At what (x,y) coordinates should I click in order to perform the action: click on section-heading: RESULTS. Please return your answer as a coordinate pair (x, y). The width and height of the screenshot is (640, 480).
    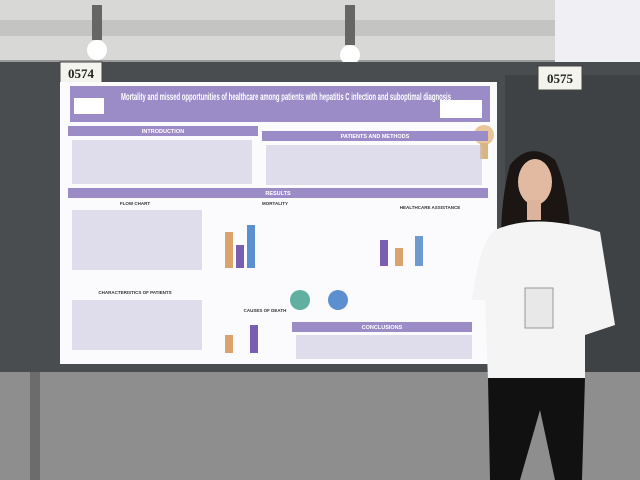
    Looking at the image, I should click on (278, 194).